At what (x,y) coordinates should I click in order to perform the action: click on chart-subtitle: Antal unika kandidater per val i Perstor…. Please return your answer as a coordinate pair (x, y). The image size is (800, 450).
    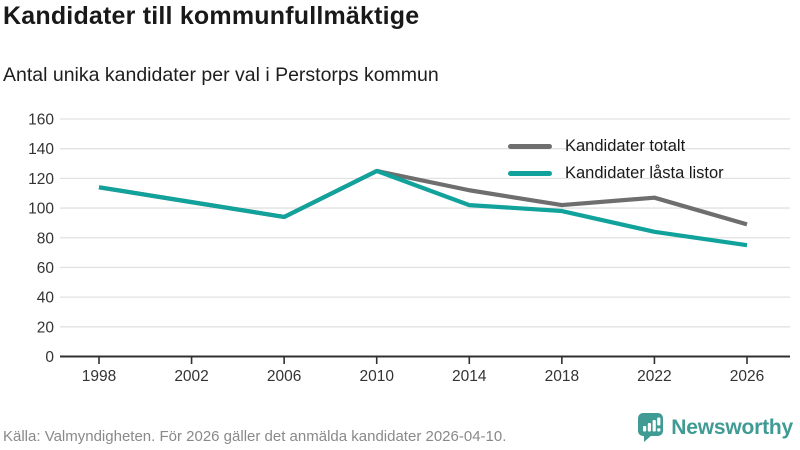
    Looking at the image, I should click on (221, 75).